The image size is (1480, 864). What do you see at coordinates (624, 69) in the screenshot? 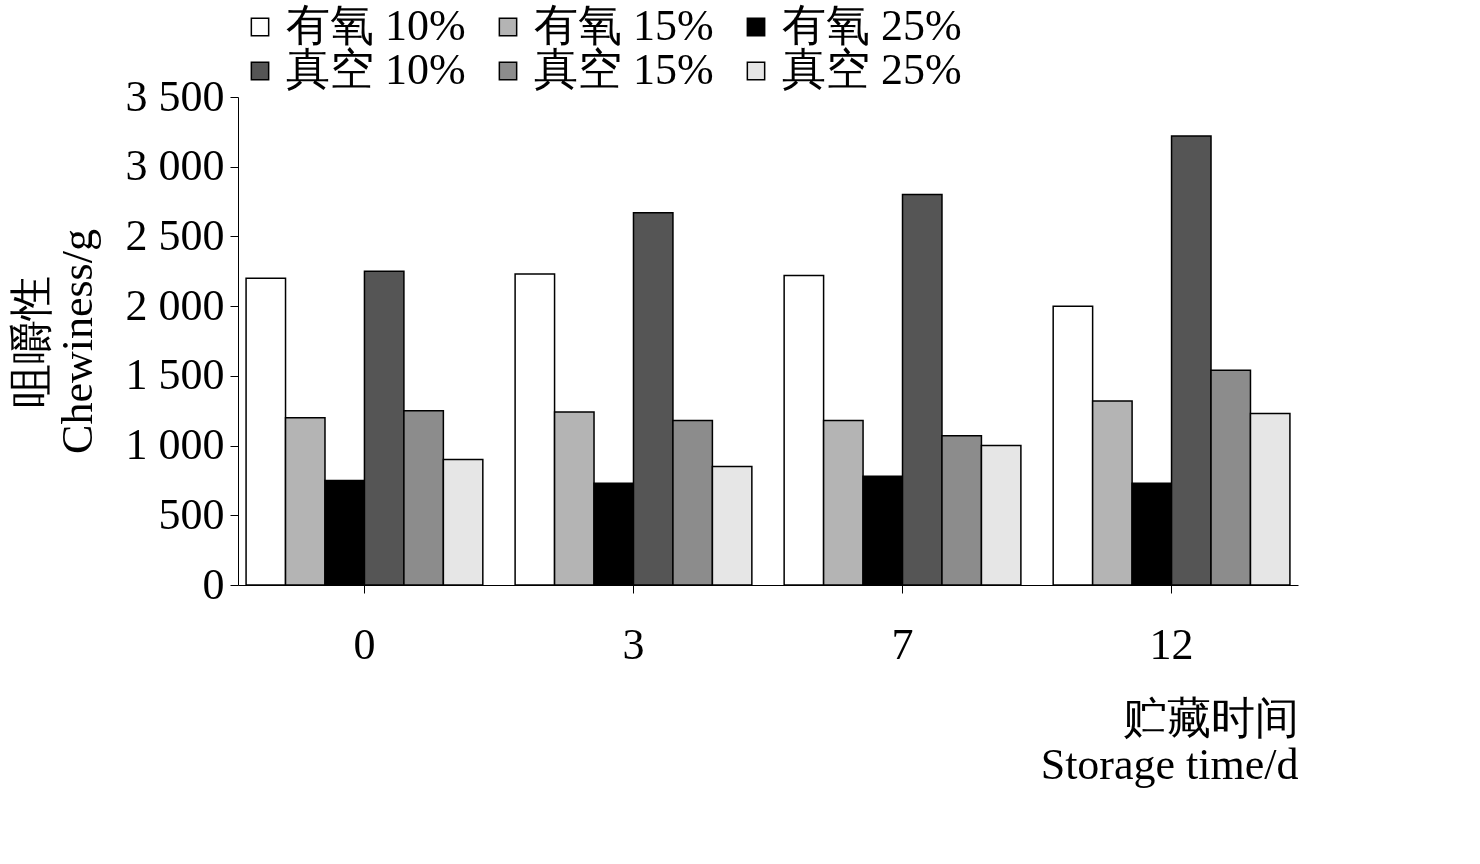
I see `legend-label: 真空 15%` at bounding box center [624, 69].